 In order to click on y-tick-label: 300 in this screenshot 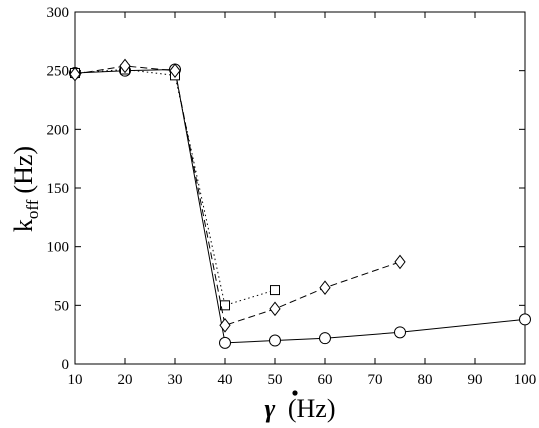, I will do `click(58, 13)`.